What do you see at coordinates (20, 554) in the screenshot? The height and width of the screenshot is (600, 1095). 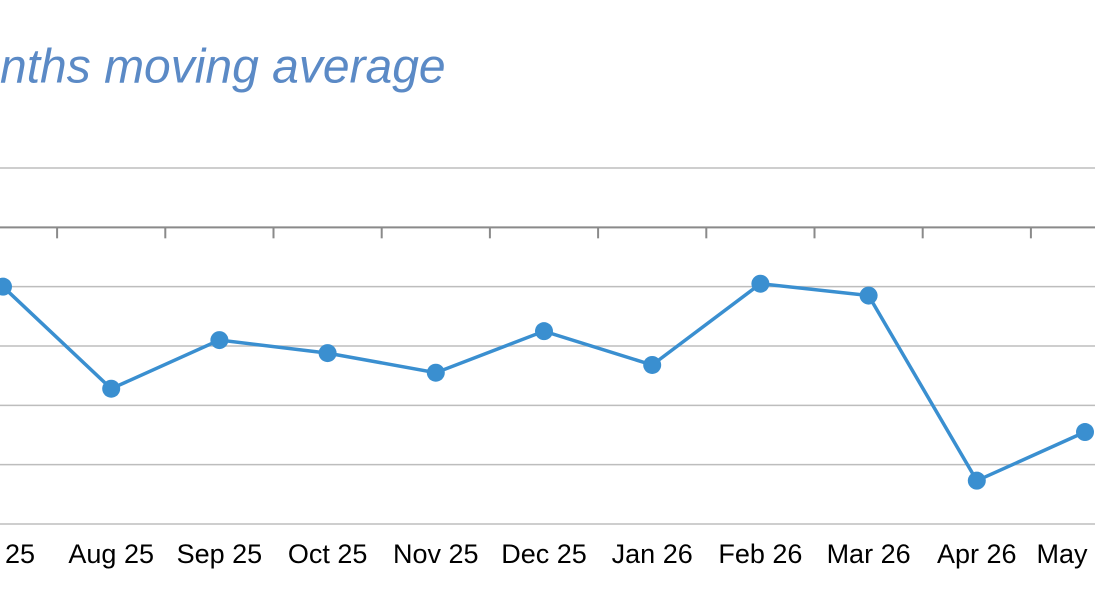 I see `x-tick-label: 25` at bounding box center [20, 554].